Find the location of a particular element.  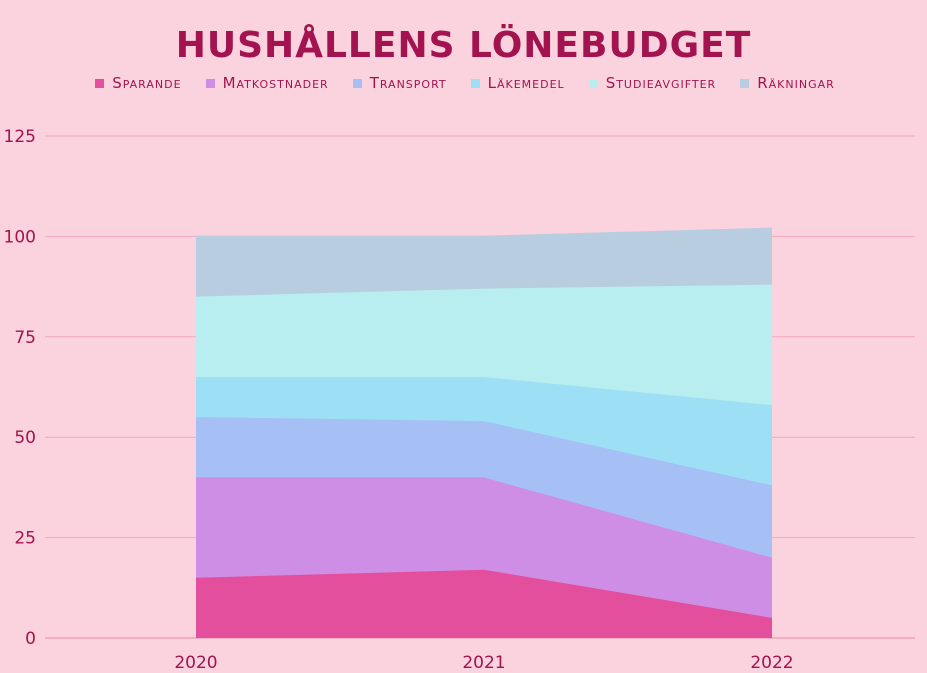

legend-item: Matkostnader is located at coordinates (267, 83).